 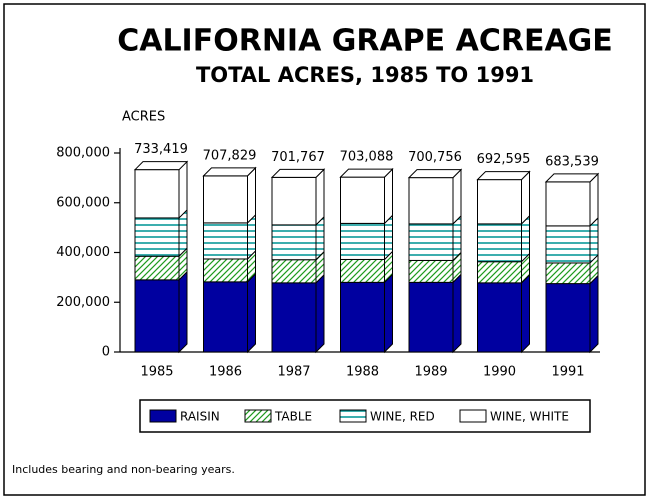 What do you see at coordinates (365, 41) in the screenshot?
I see `chart-title: CALIFORNIA GRAPE ACREAGE` at bounding box center [365, 41].